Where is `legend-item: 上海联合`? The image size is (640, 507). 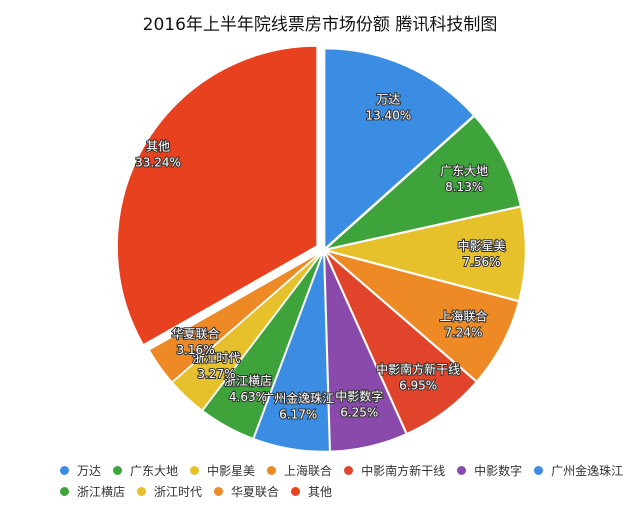
legend-item: 上海联合 is located at coordinates (299, 470).